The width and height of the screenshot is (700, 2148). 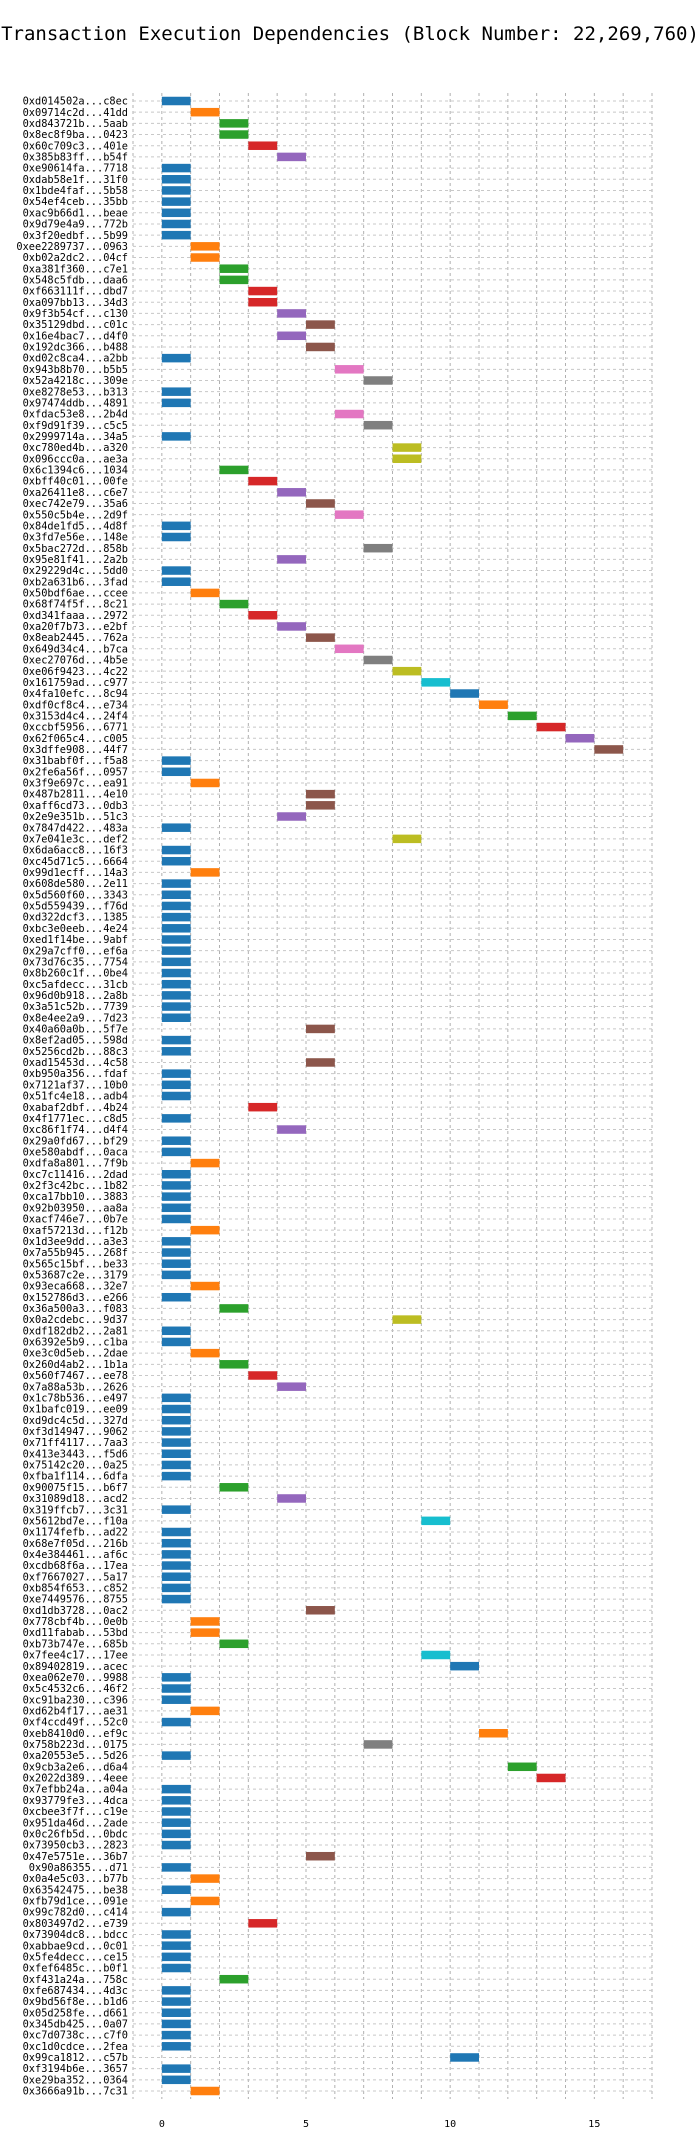 What do you see at coordinates (75, 929) in the screenshot?
I see `tx-hash-label: 0xbc3e0eeb...4e24` at bounding box center [75, 929].